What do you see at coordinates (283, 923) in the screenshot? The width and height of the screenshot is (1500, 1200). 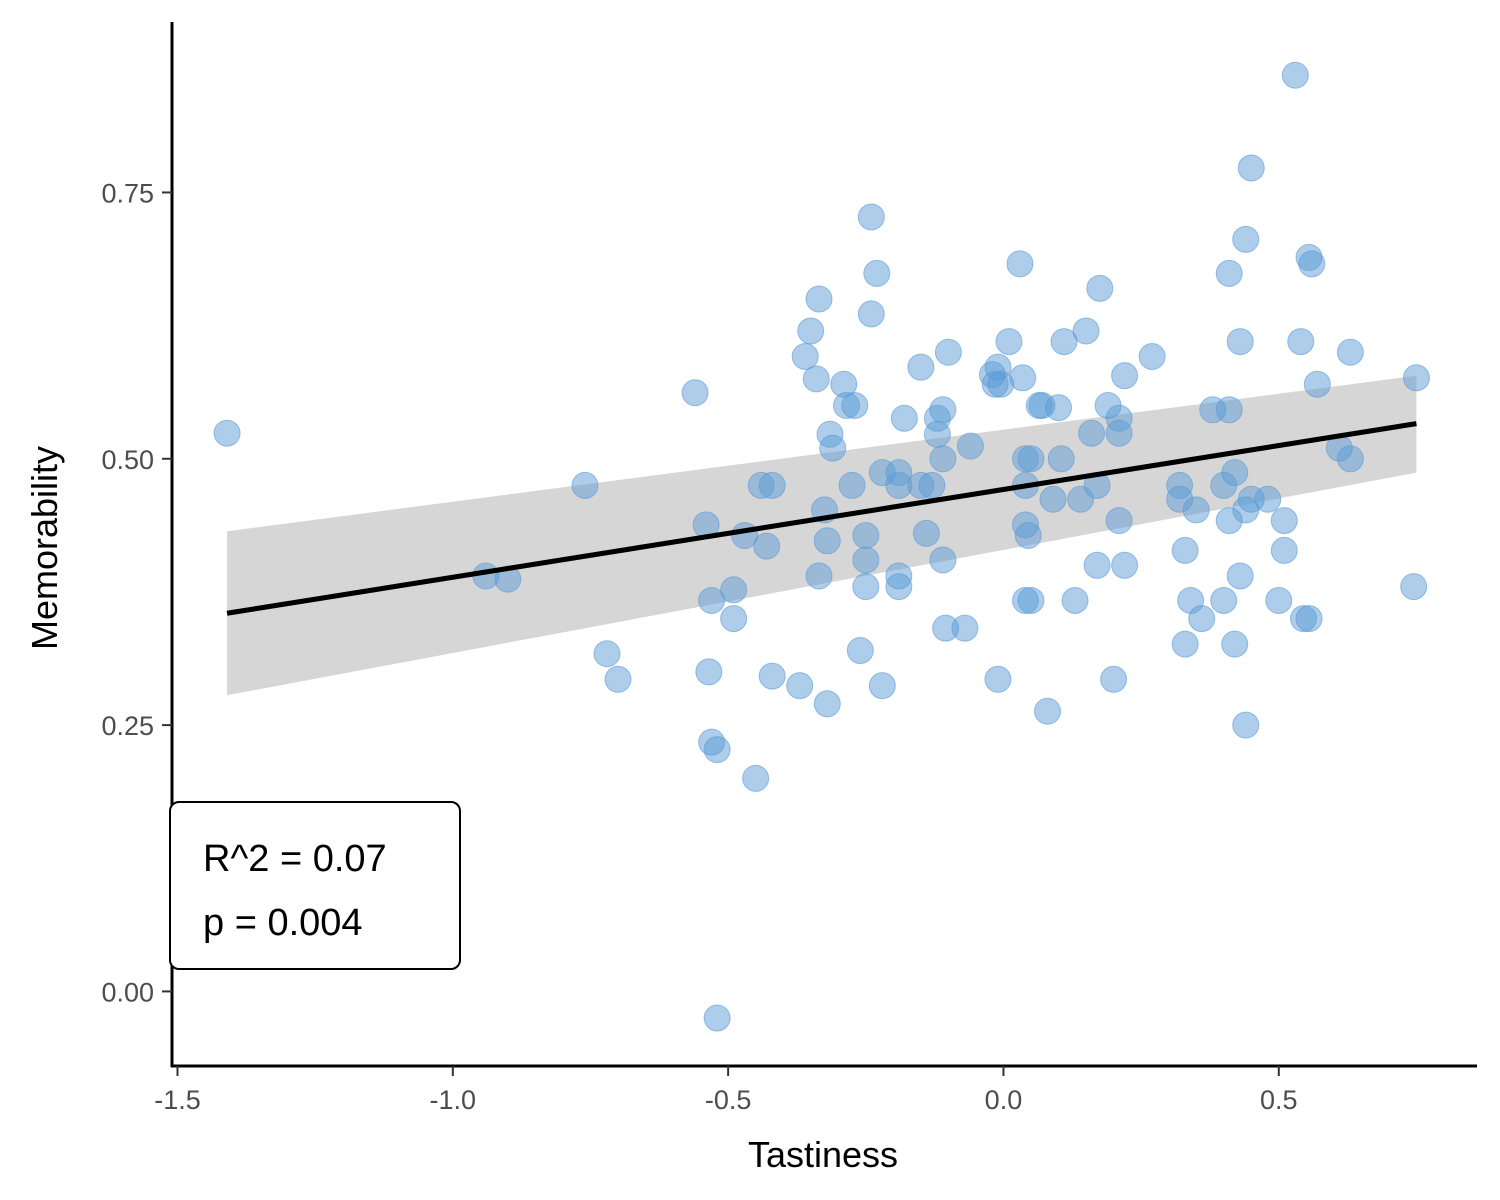 I see `p-value-label: p = 0.004` at bounding box center [283, 923].